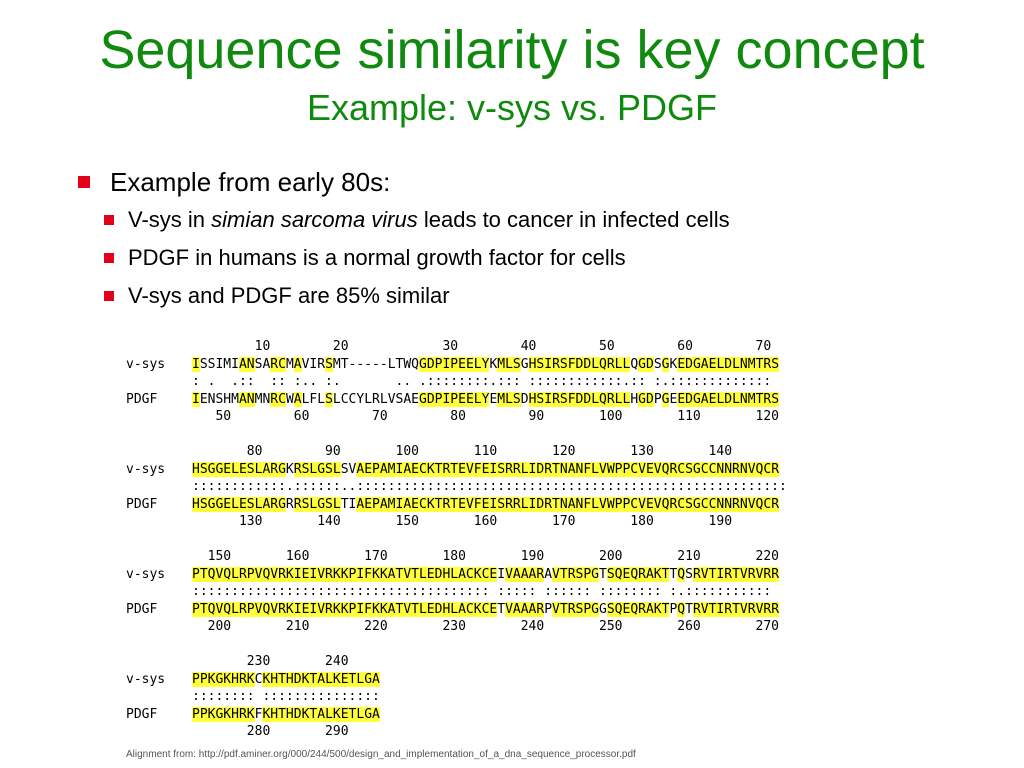 This screenshot has height=768, width=1024. I want to click on residues: SSIMI, so click(219, 364).